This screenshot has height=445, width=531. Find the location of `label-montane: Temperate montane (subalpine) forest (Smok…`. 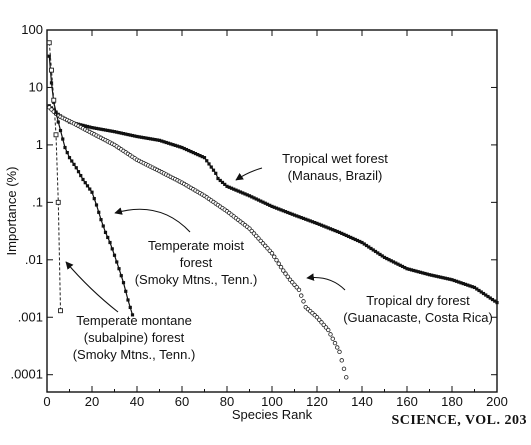

label-montane: Temperate montane (subalpine) forest (Smok… is located at coordinates (134, 337).